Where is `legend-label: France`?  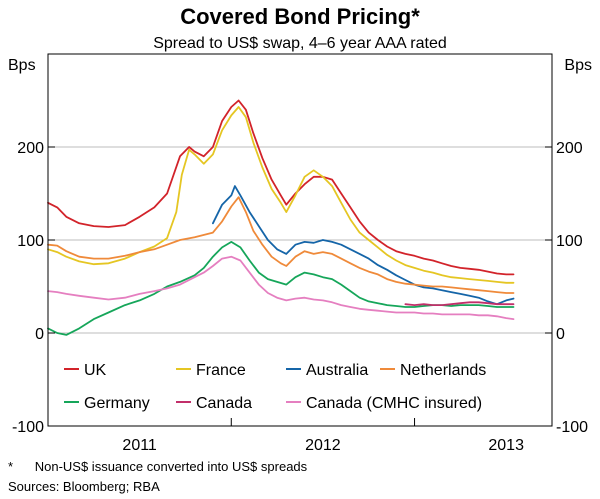
legend-label: France is located at coordinates (221, 370).